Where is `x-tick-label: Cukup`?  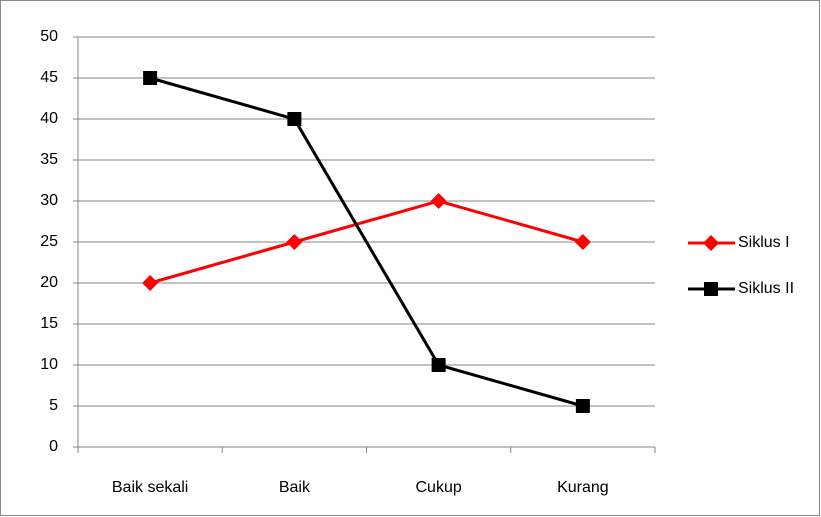
x-tick-label: Cukup is located at coordinates (439, 487).